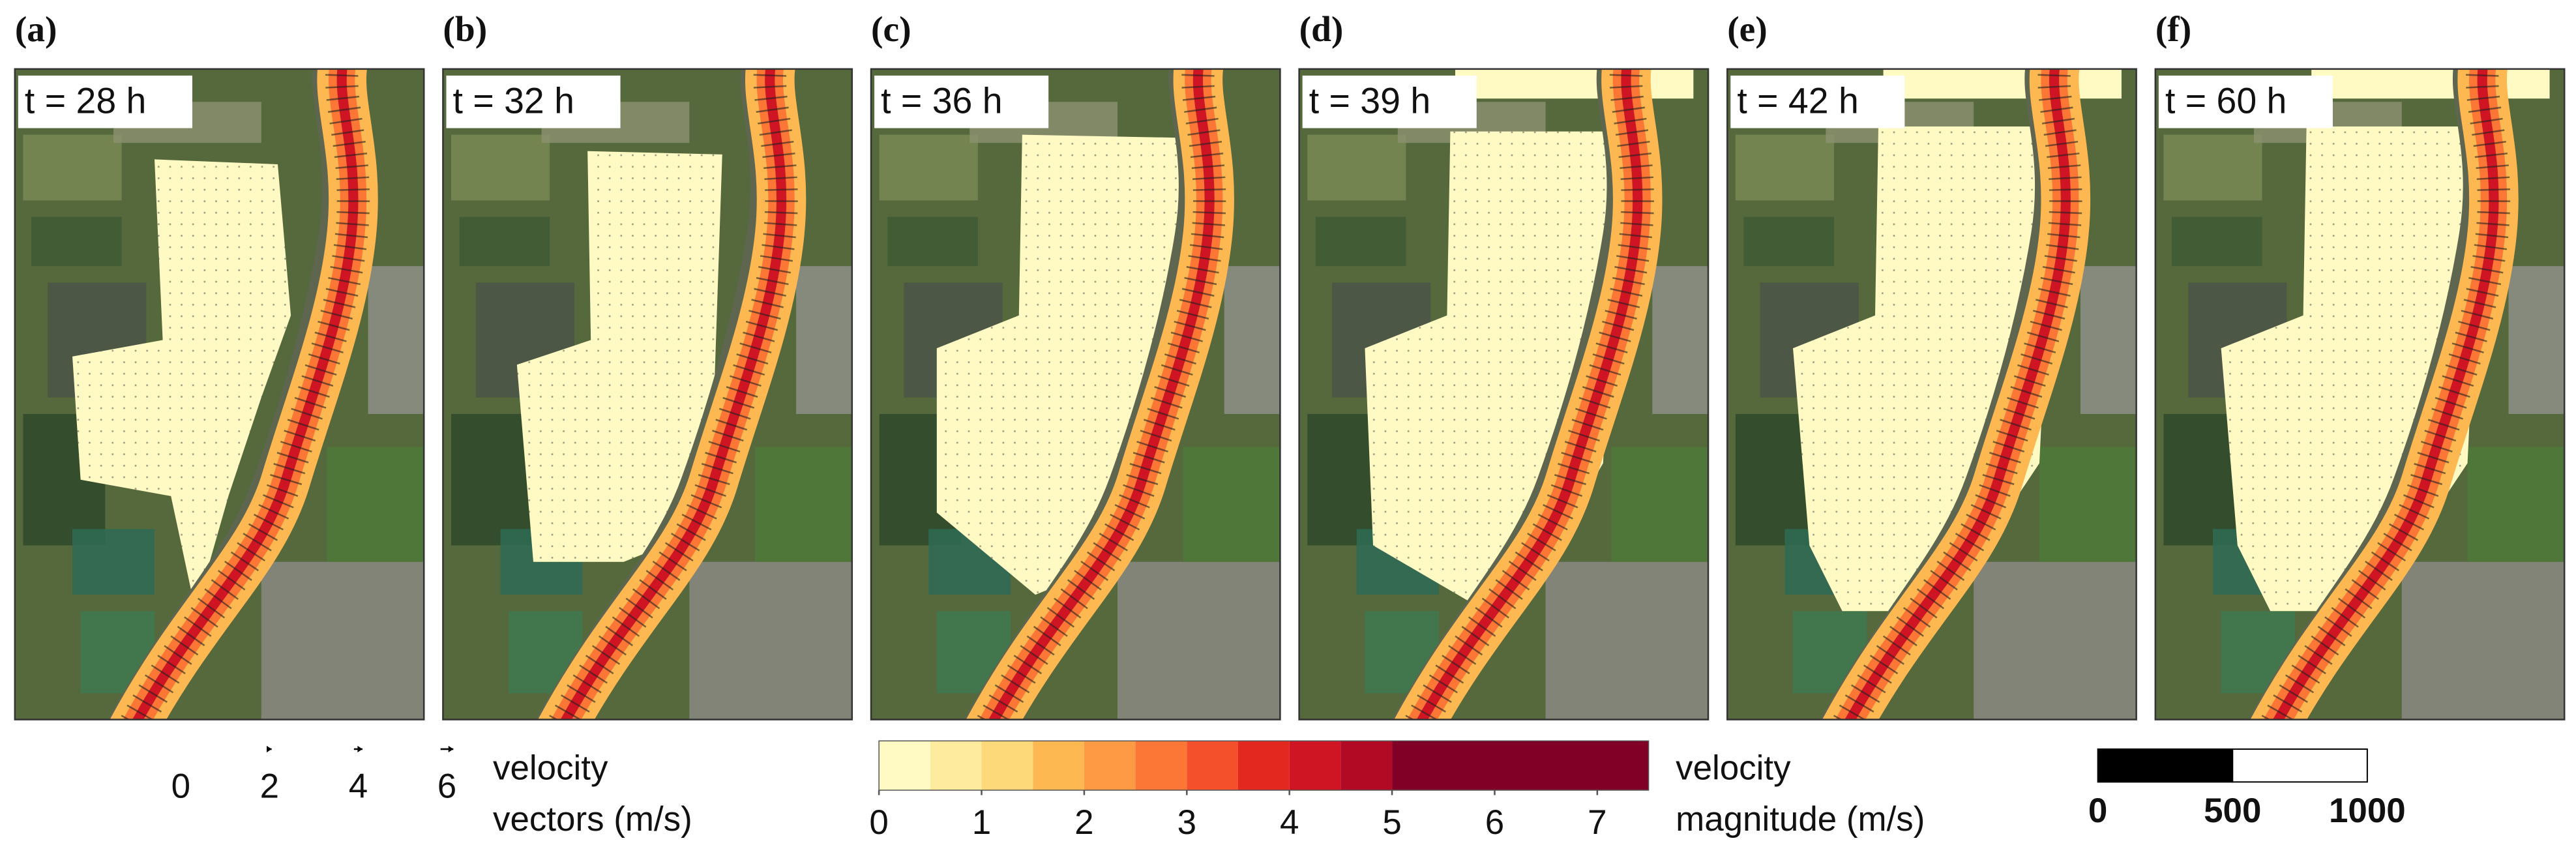 The image size is (2576, 860). What do you see at coordinates (358, 786) in the screenshot?
I see `vector-value: 4` at bounding box center [358, 786].